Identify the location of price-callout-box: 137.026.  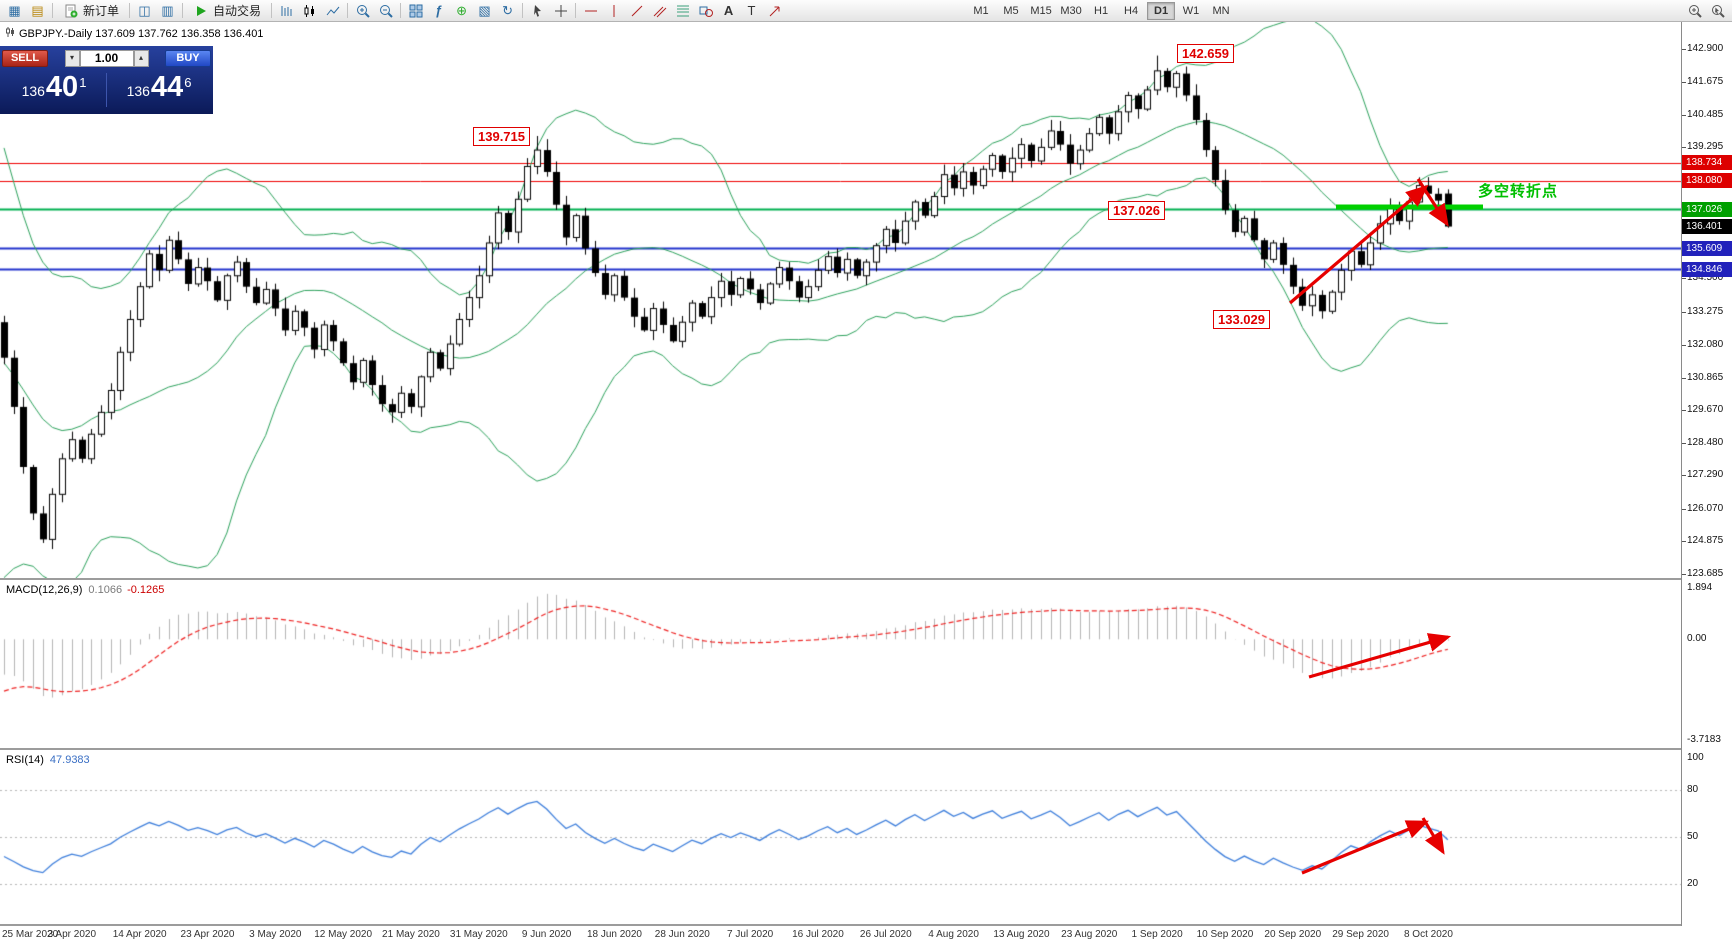
(1136, 210).